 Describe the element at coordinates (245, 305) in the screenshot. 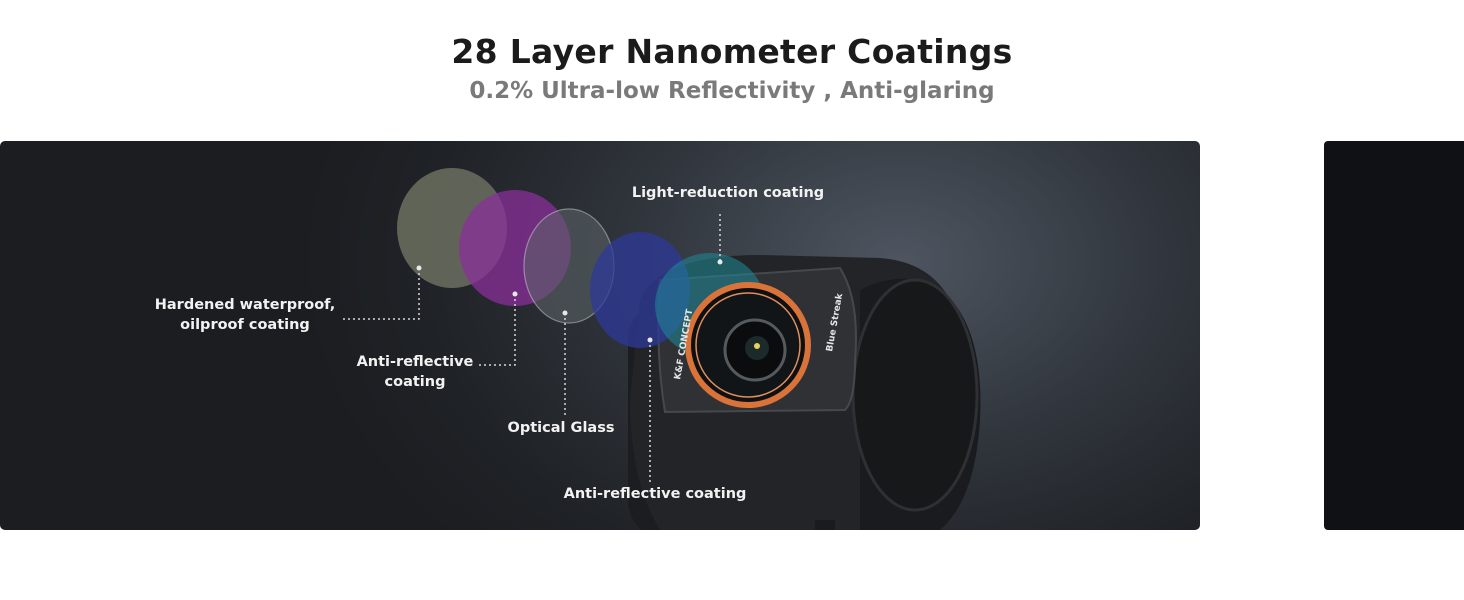

I see `label-line: Hardened waterproof,` at that location.